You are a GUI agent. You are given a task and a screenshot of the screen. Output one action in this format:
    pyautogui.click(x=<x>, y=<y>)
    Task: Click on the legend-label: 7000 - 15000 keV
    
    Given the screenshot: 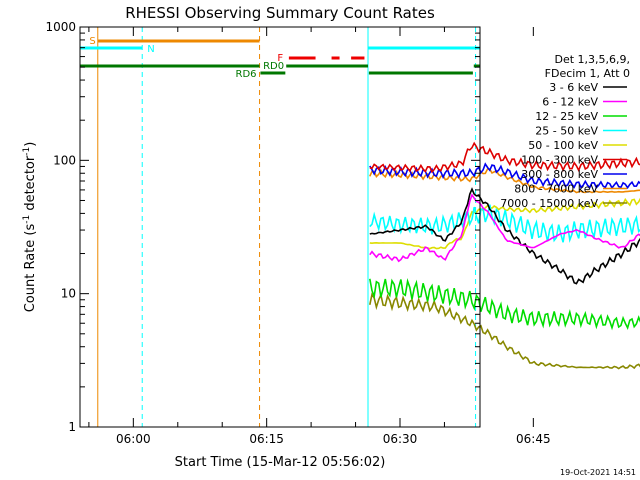 What is the action you would take?
    pyautogui.click(x=549, y=203)
    